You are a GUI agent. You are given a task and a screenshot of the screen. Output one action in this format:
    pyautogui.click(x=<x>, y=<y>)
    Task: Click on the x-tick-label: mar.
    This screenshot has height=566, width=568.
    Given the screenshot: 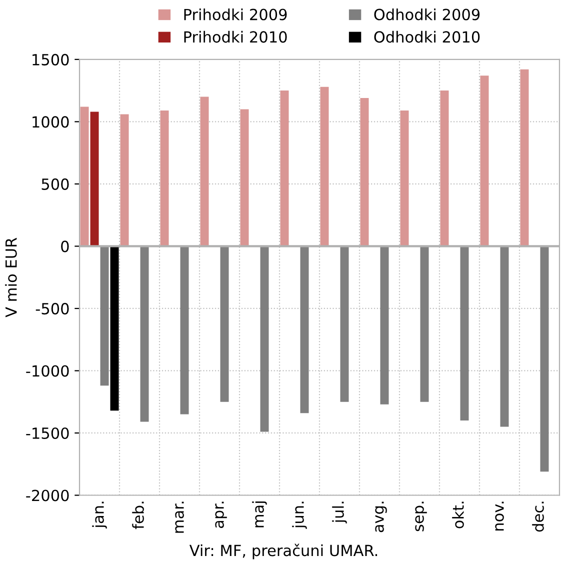 What is the action you would take?
    pyautogui.click(x=179, y=517)
    